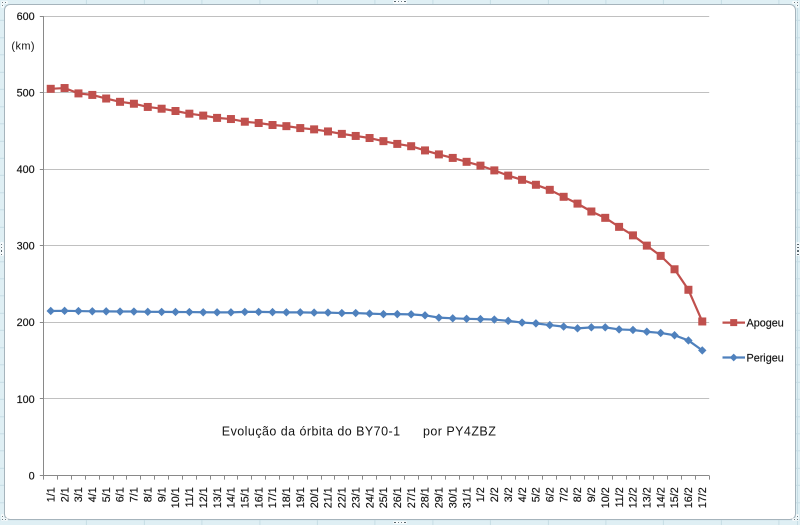 This screenshot has width=800, height=525. I want to click on svg-text: 13/1, so click(218, 497).